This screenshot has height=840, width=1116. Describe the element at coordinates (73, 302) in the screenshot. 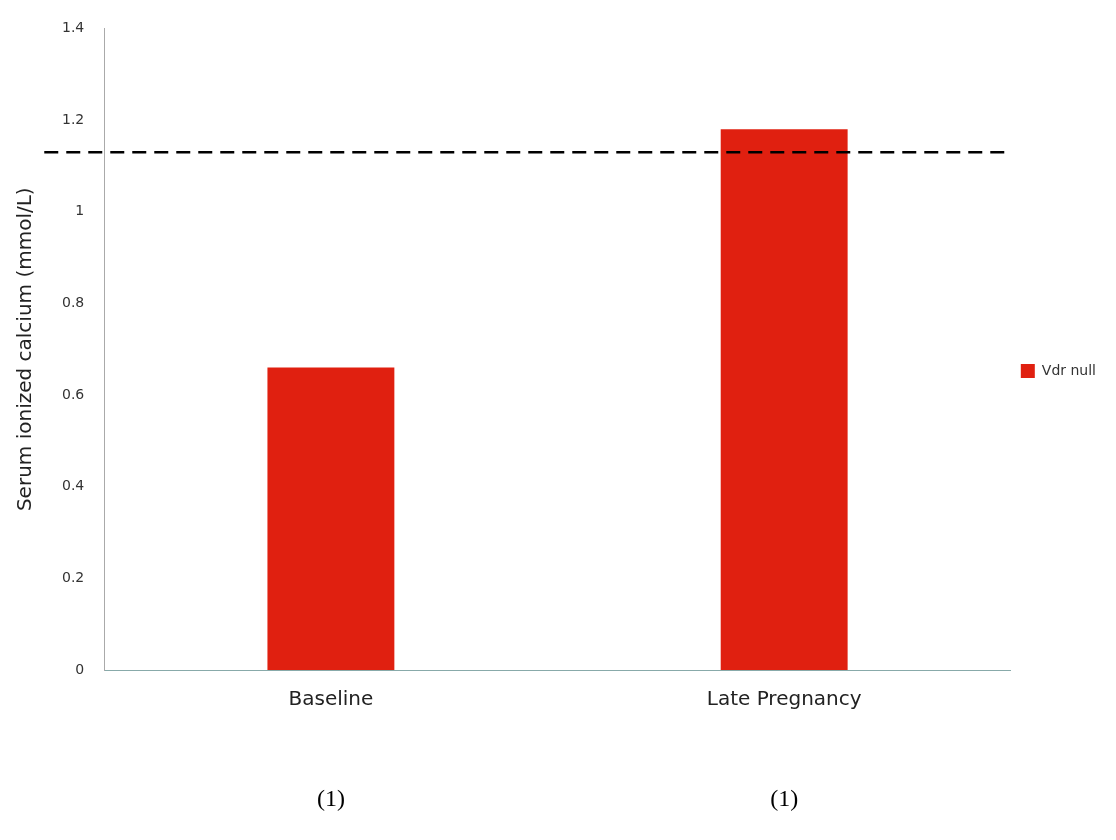

I see `y-tick-label: 0.8` at that location.